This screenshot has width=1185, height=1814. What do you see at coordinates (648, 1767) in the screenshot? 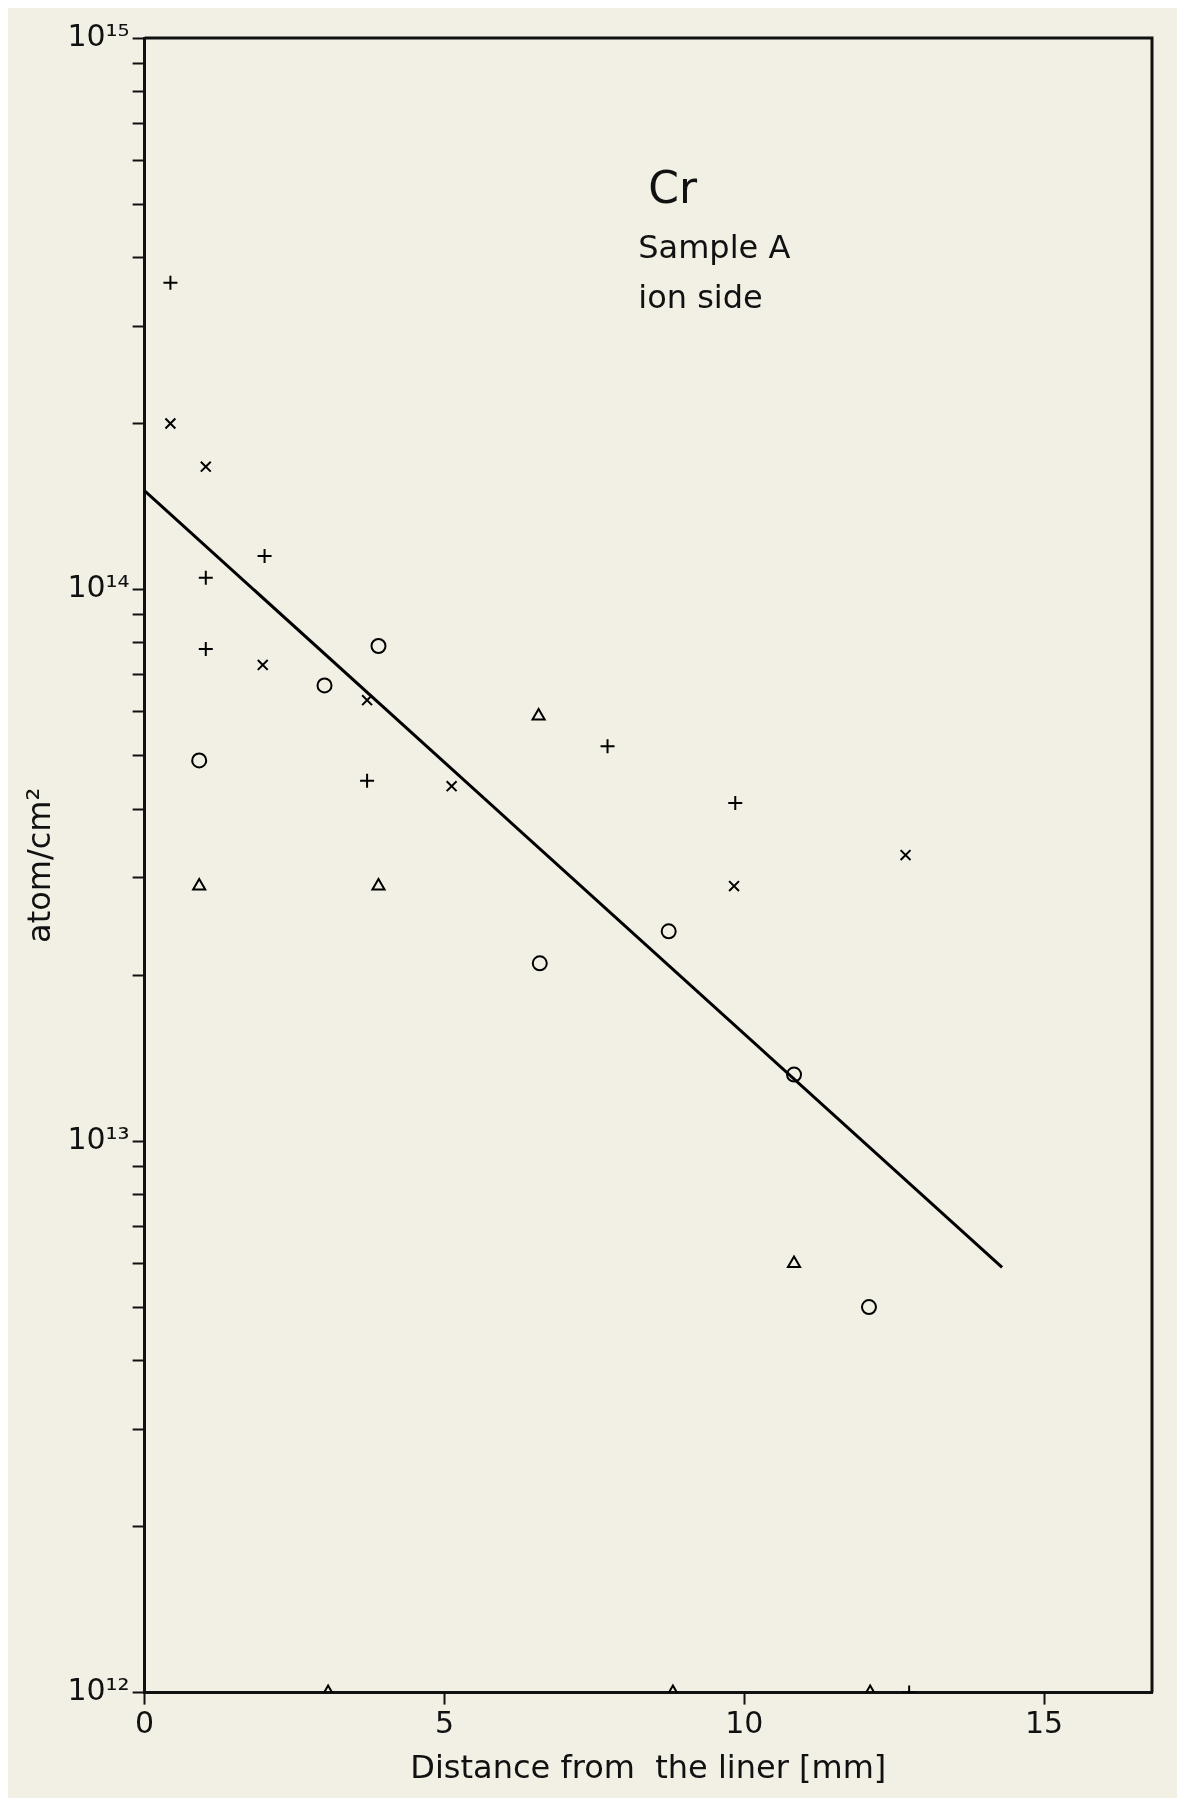
I see `x-axis-title: Distance from the liner [mm]` at bounding box center [648, 1767].